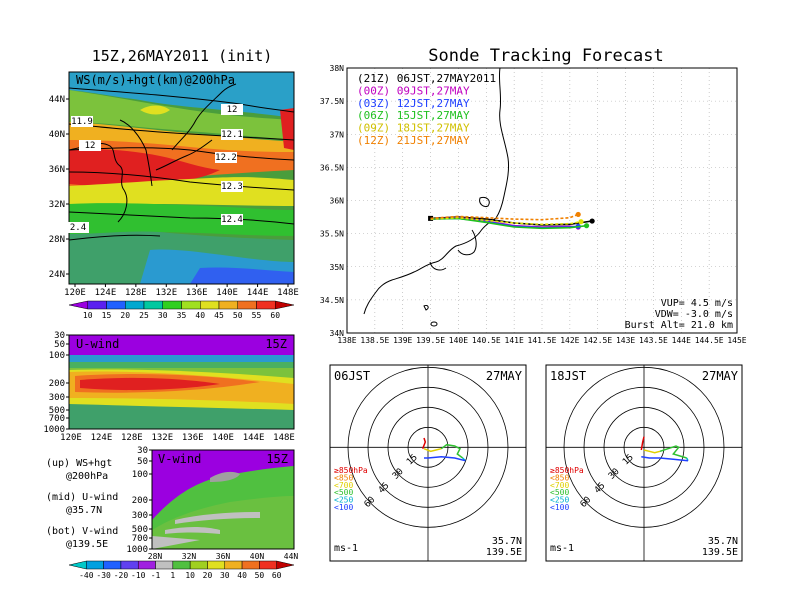 The width and height of the screenshot is (792, 612). I want to click on u-wind-panel, so click(181, 382).